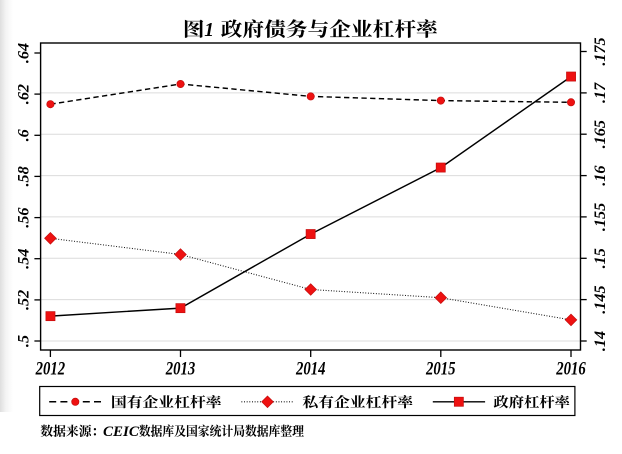 Image resolution: width=622 pixels, height=454 pixels. Describe the element at coordinates (570, 370) in the screenshot. I see `svg-text: 2016` at that location.